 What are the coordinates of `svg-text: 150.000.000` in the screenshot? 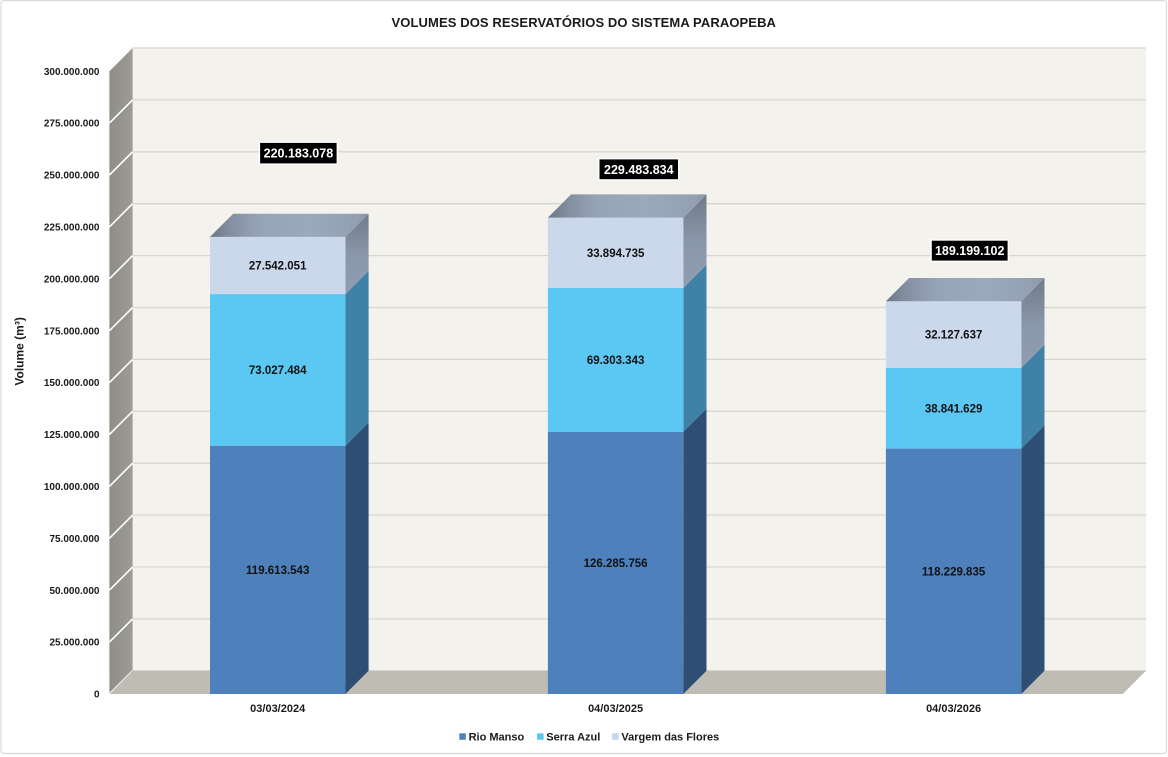 It's located at (72, 383).